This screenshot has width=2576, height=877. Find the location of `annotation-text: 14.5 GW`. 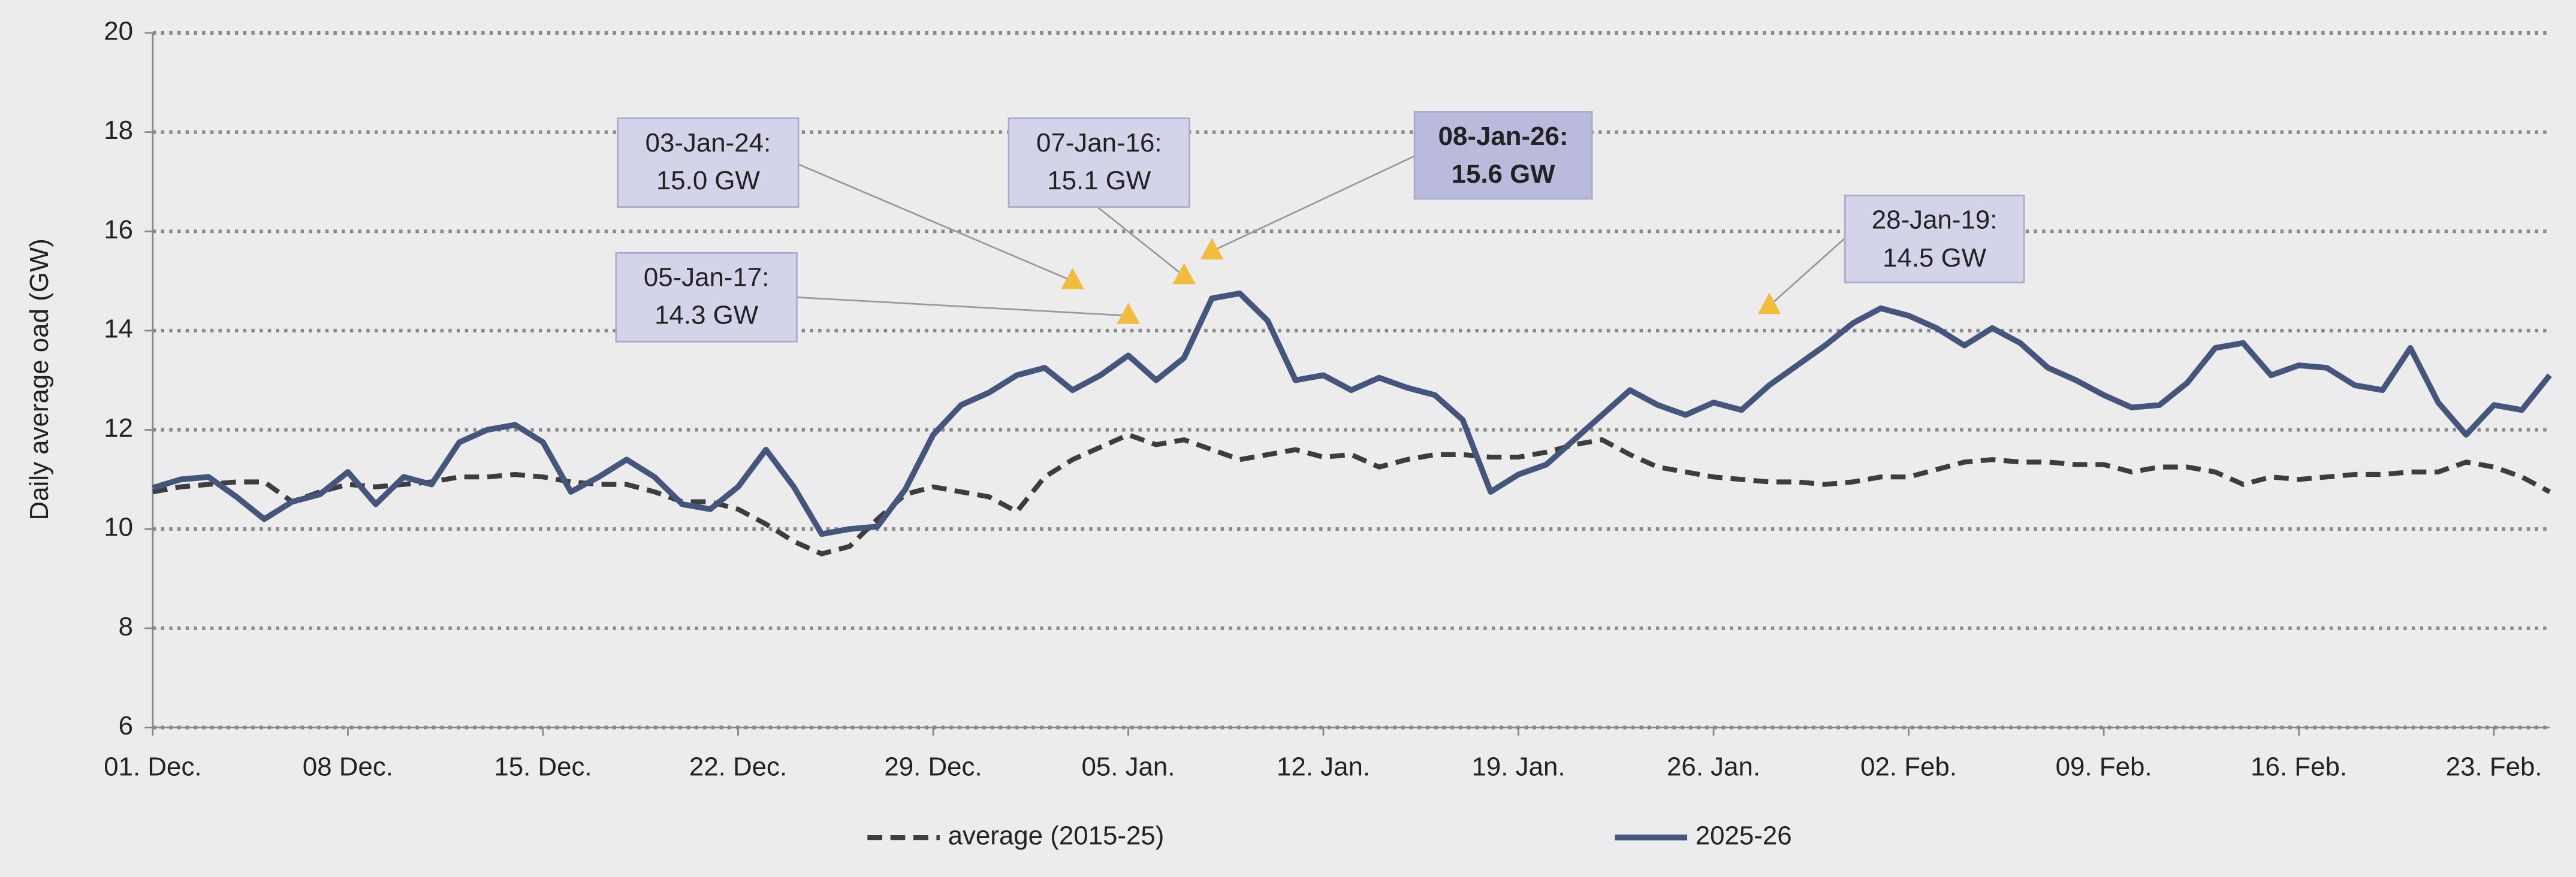

annotation-text: 14.5 GW is located at coordinates (1935, 258).